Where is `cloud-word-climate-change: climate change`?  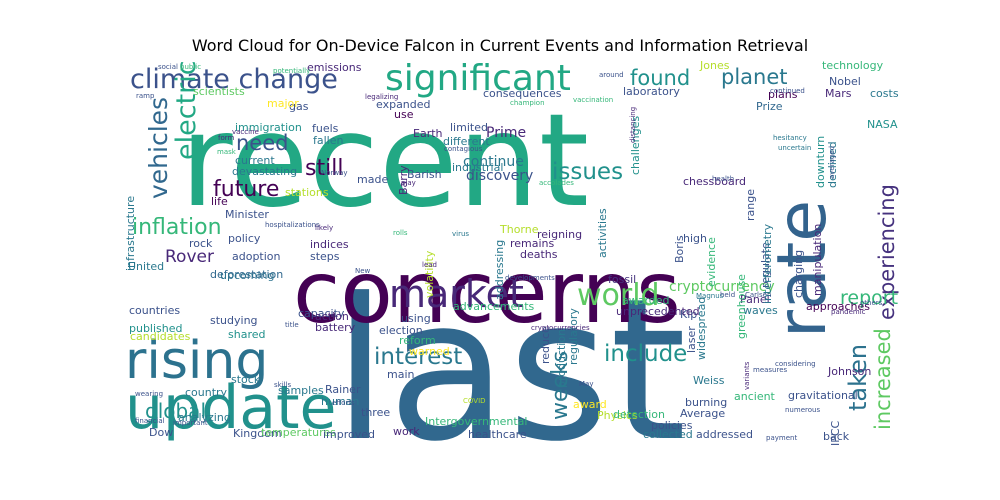
cloud-word-climate-change: climate change is located at coordinates (234, 79).